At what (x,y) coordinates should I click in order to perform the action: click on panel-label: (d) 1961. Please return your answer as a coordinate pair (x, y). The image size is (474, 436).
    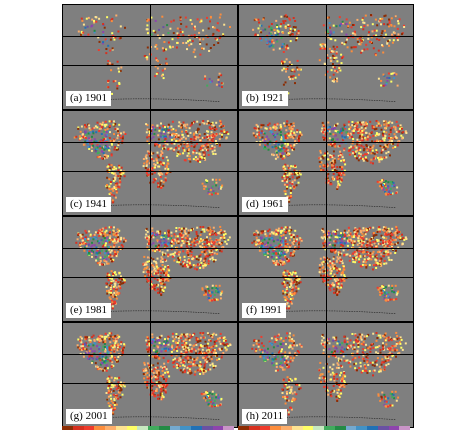
    Looking at the image, I should click on (265, 204).